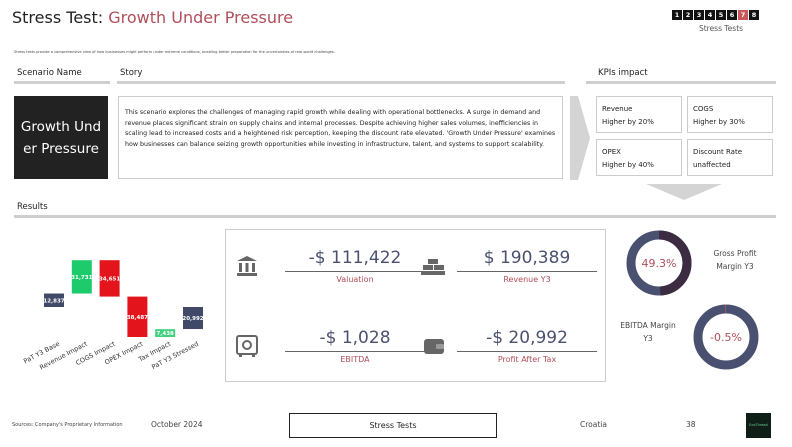 The width and height of the screenshot is (792, 447). What do you see at coordinates (393, 425) in the screenshot?
I see `footer-section: Stress Tests` at bounding box center [393, 425].